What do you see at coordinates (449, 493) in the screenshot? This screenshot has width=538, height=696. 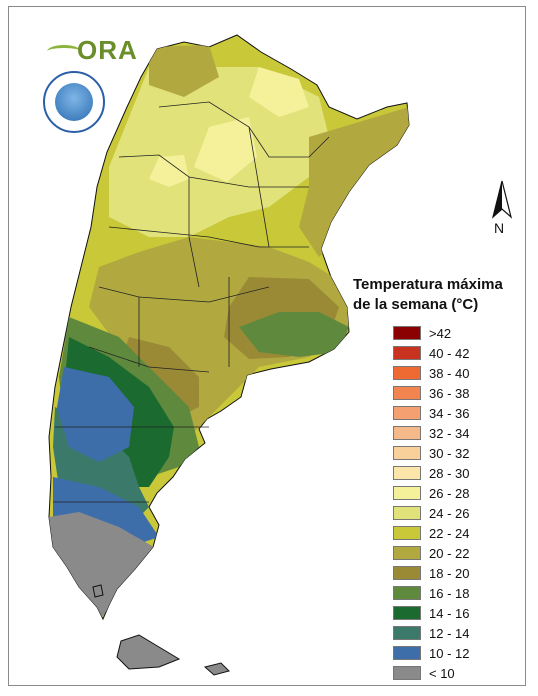 I see `legend-label: 26 - 28` at bounding box center [449, 493].